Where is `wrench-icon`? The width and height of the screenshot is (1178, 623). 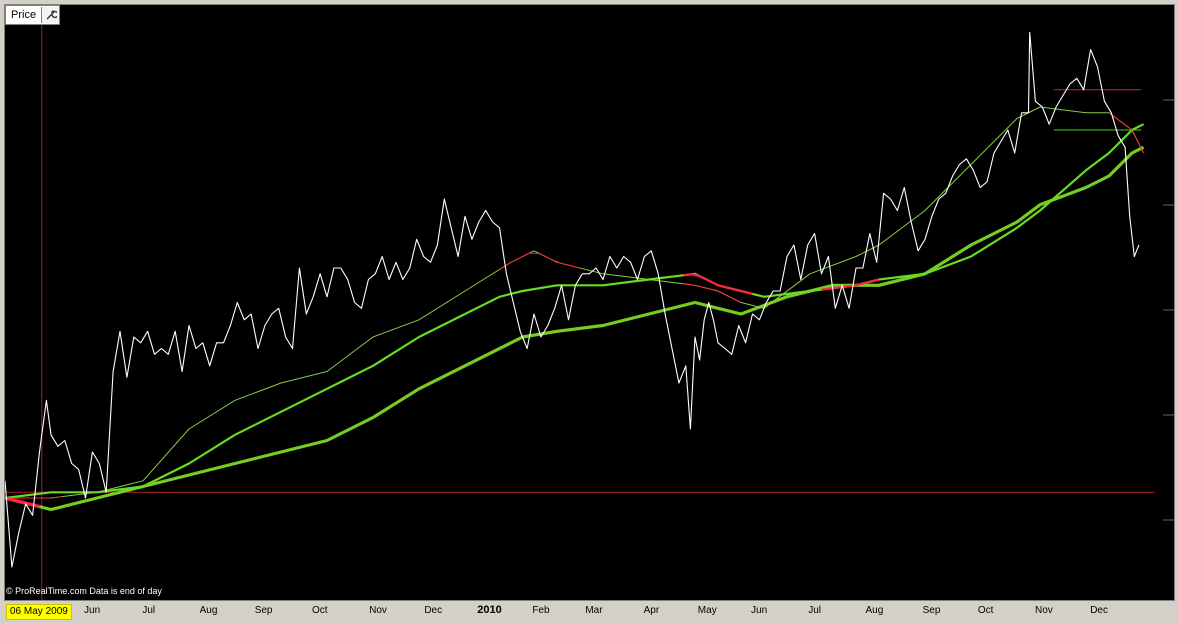
wrench-icon is located at coordinates (50, 15).